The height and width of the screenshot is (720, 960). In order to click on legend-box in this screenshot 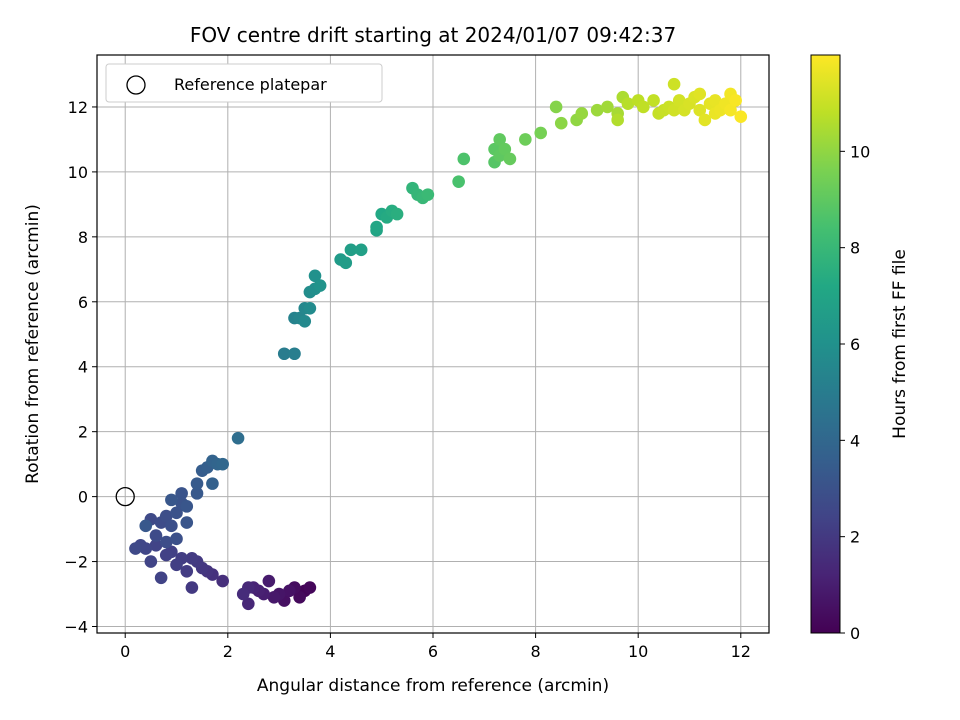, I will do `click(244, 83)`.